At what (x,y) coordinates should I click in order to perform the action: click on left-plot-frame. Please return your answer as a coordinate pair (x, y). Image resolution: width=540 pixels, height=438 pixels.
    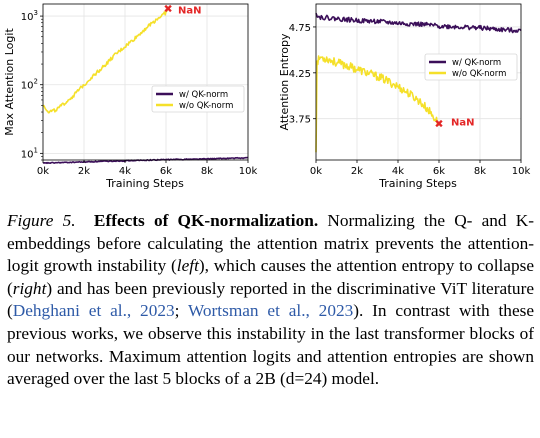
    Looking at the image, I should click on (145, 82).